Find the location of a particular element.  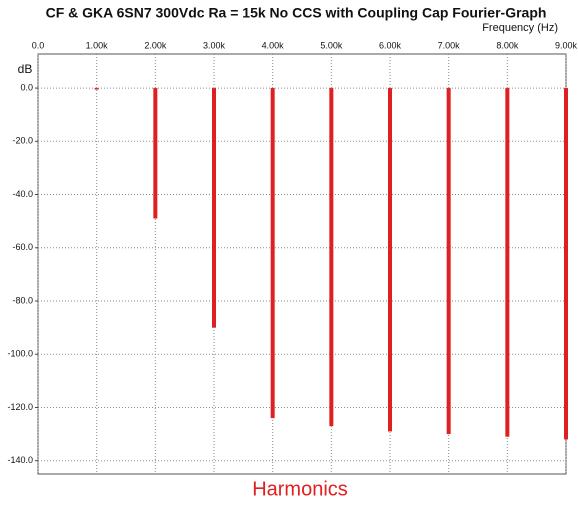

x-tick-label: 3.00k is located at coordinates (214, 45).